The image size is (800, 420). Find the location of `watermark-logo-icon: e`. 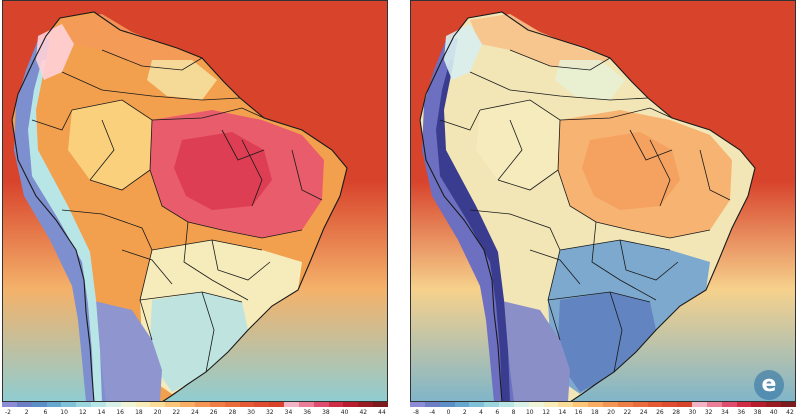

watermark-logo-icon: e is located at coordinates (769, 385).